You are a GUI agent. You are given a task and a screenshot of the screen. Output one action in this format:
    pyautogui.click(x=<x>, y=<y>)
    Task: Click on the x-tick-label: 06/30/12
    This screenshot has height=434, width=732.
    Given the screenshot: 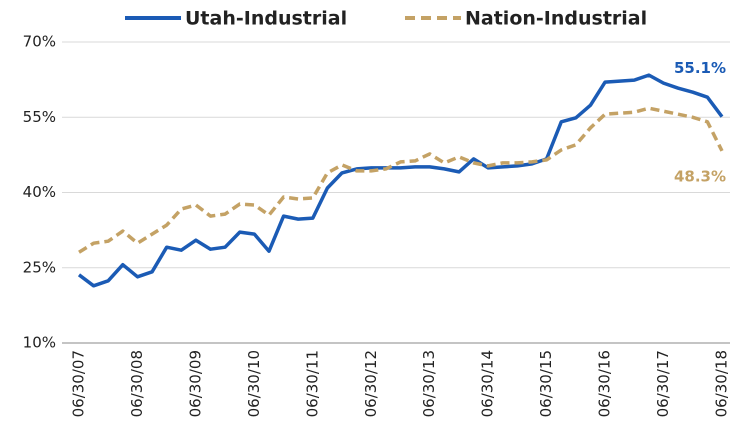 What is the action you would take?
    pyautogui.click(x=371, y=383)
    